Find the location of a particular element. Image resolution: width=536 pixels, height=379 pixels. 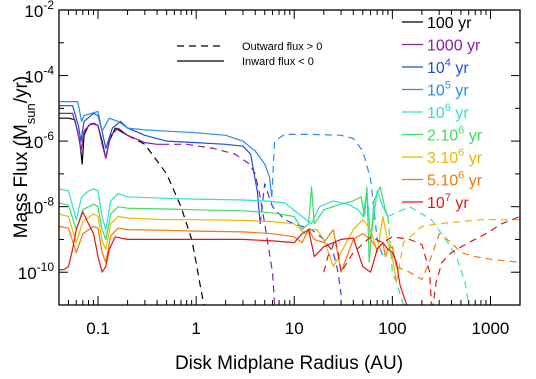

series-1000-yr-outward-line is located at coordinates (219, 224).